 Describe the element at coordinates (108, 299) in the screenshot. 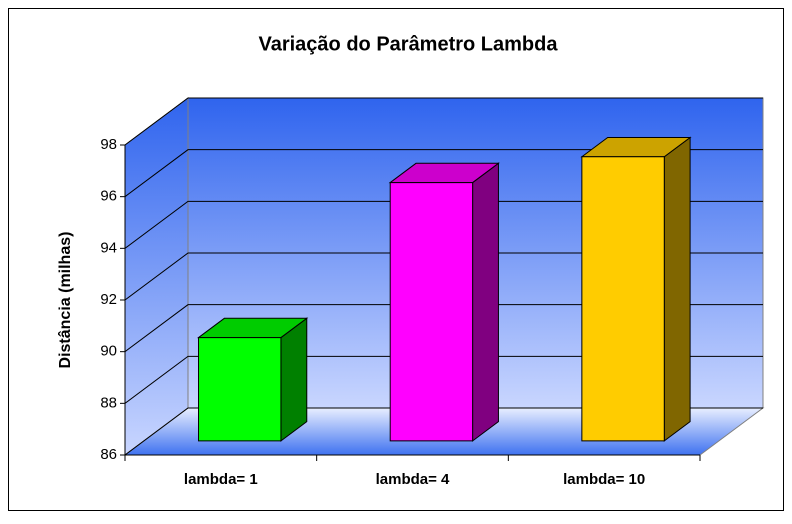

I see `y-tick-label: 92` at that location.